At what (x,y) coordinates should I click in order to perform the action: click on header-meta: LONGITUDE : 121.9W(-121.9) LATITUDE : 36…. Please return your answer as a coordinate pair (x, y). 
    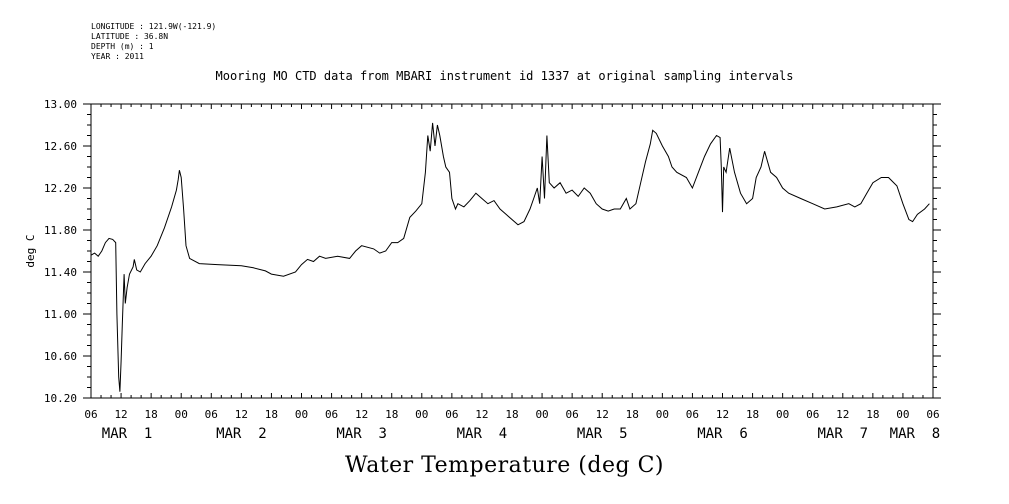
    Looking at the image, I should click on (153, 42).